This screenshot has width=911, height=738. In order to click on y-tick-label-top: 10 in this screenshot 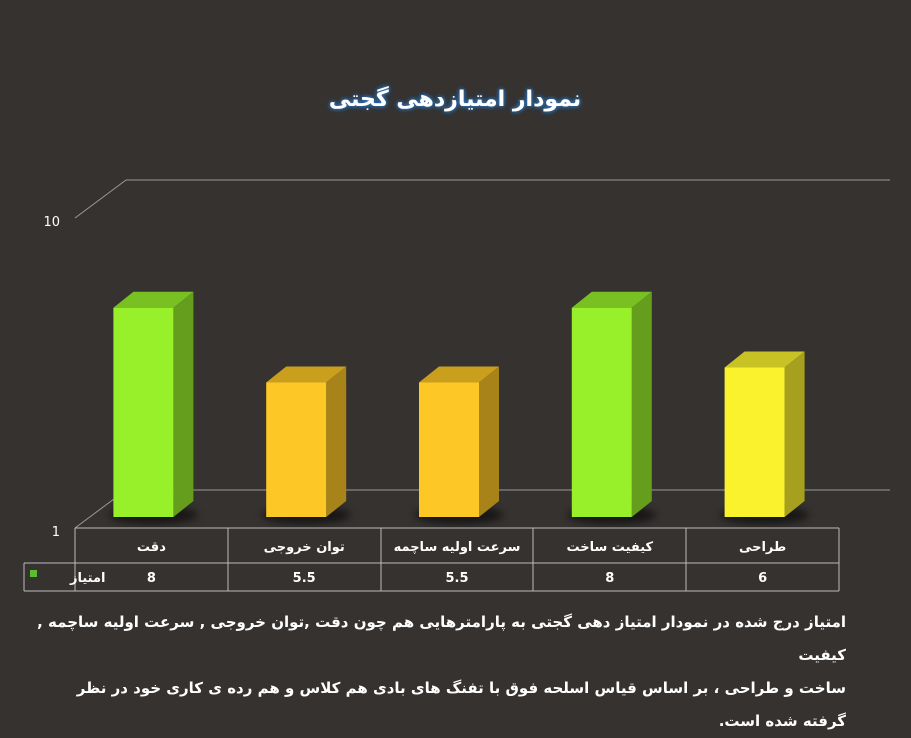, I will do `click(51, 222)`.